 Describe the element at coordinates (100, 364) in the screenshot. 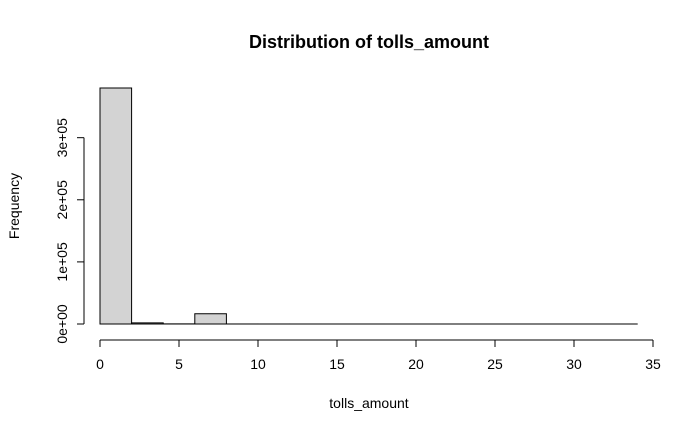

I see `x-tick-label: 0` at that location.